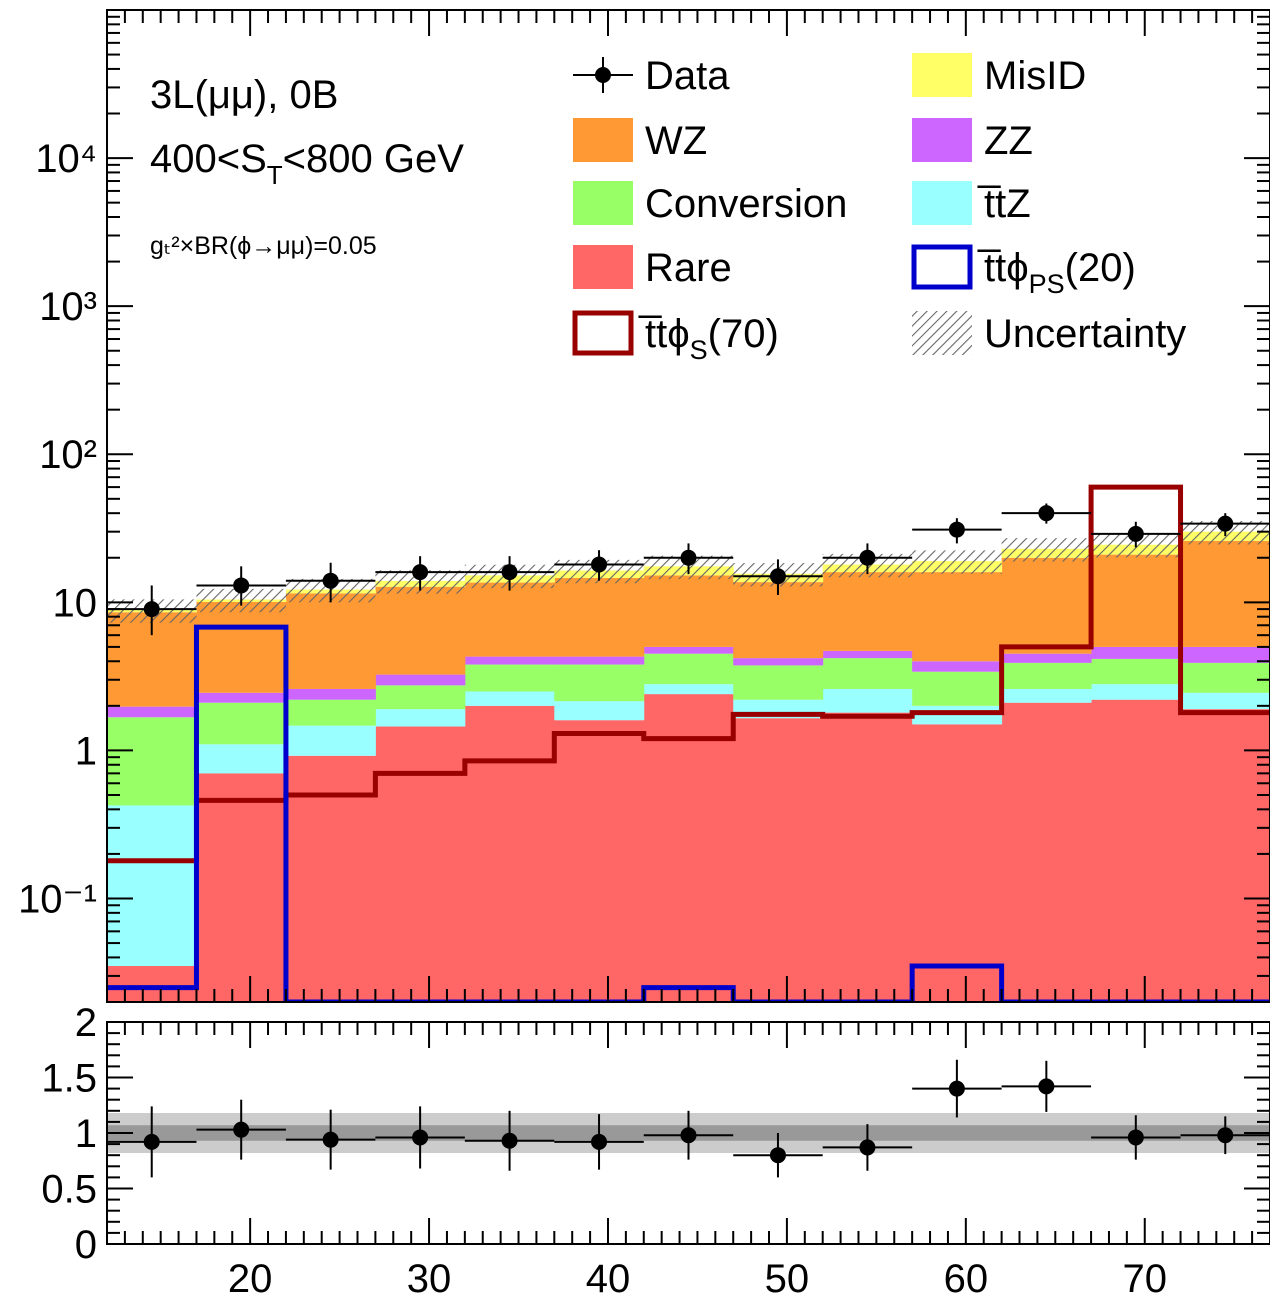  I want to click on legend-label: t̅tϕPS(20), so click(1056, 272).